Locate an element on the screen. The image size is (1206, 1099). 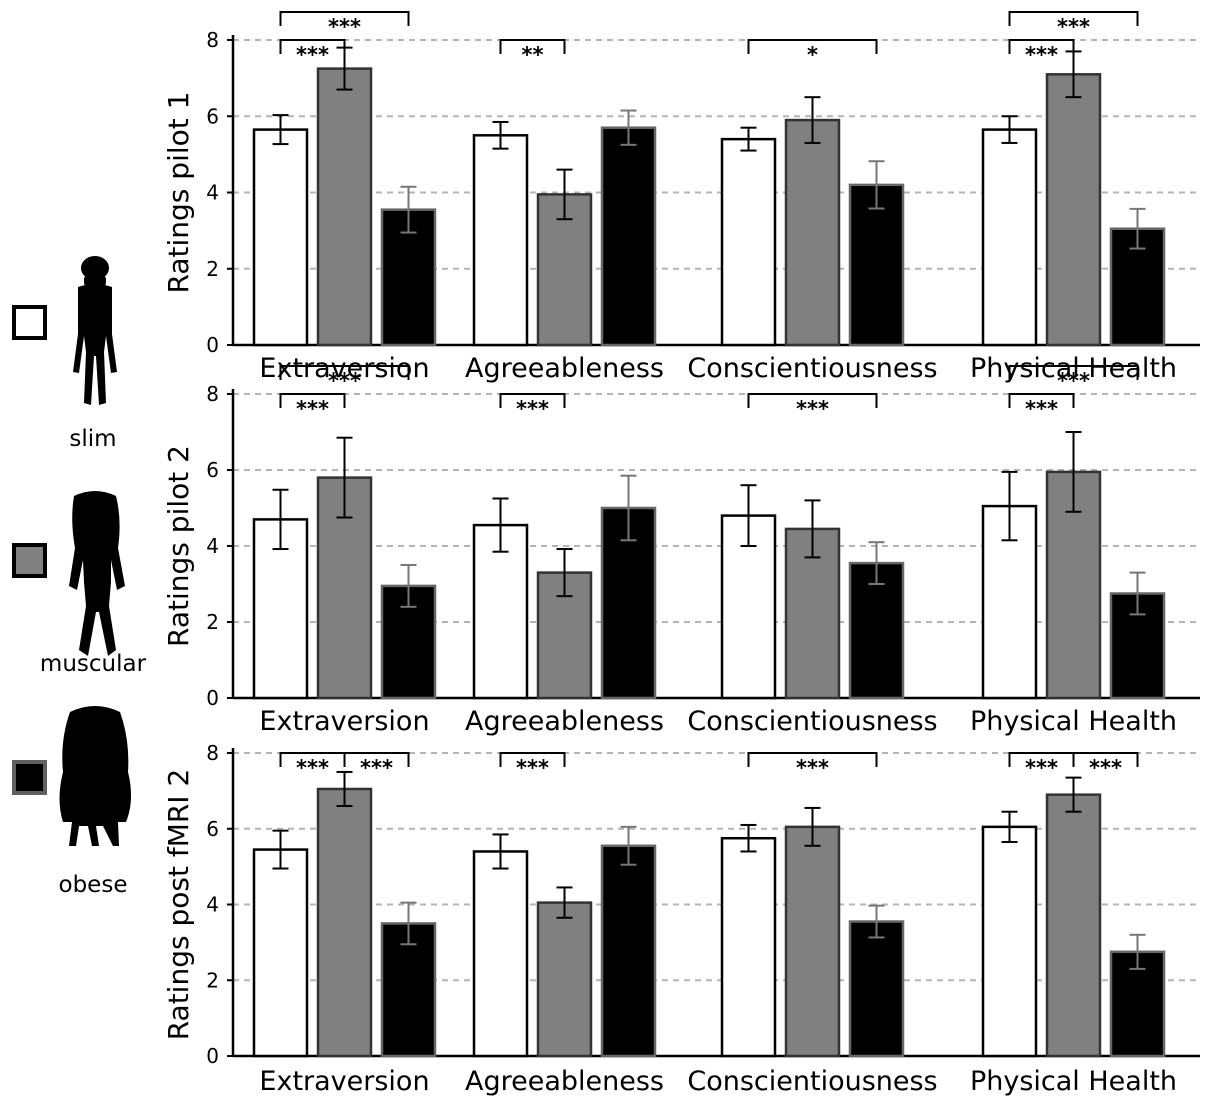
legend-muscular: muscular is located at coordinates (80, 584).